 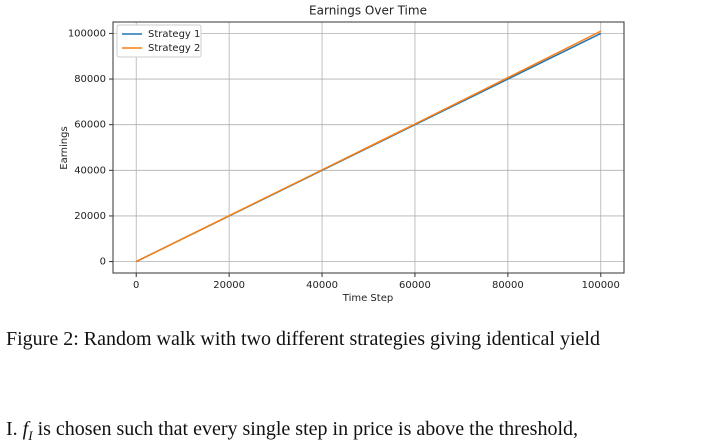 I want to click on x-tick-label: 0, so click(x=136, y=285).